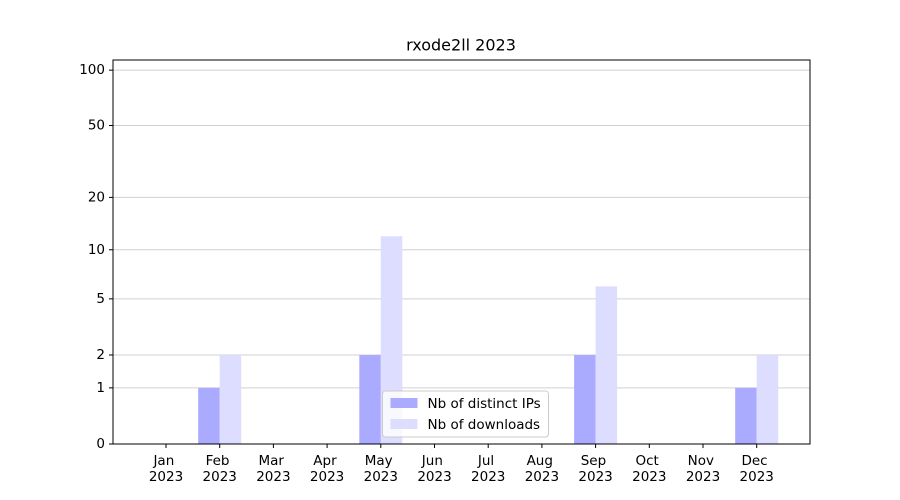 This screenshot has width=900, height=500. I want to click on x-tick-label: Dec 2023, so click(757, 469).